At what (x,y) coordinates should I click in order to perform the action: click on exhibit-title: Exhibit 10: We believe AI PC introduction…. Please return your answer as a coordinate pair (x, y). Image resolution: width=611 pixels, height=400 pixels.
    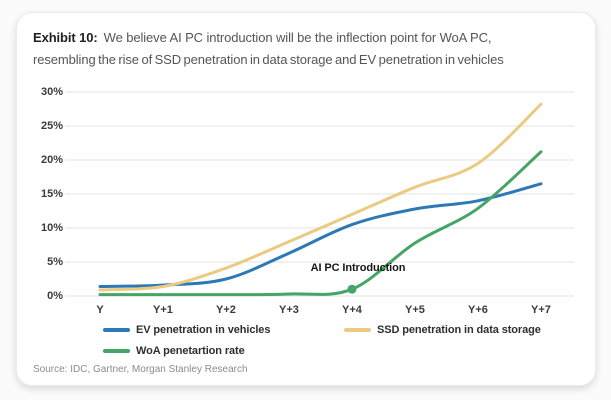
    Looking at the image, I should click on (299, 49).